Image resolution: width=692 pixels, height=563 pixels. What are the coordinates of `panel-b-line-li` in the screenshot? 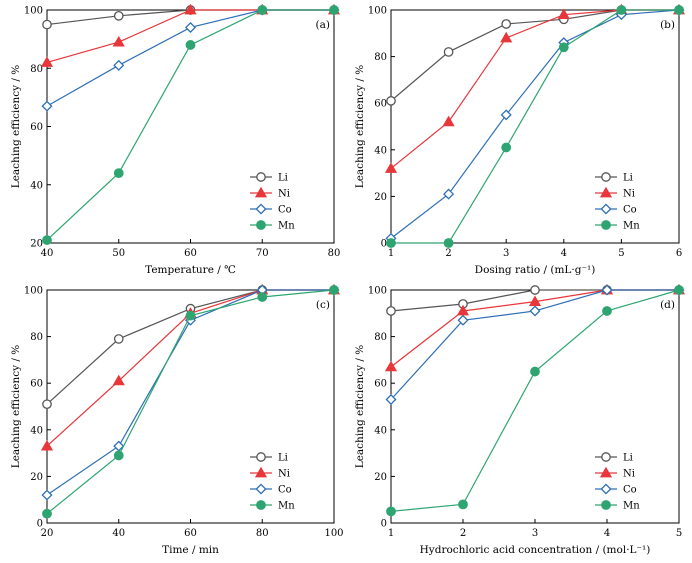 It's located at (534, 55).